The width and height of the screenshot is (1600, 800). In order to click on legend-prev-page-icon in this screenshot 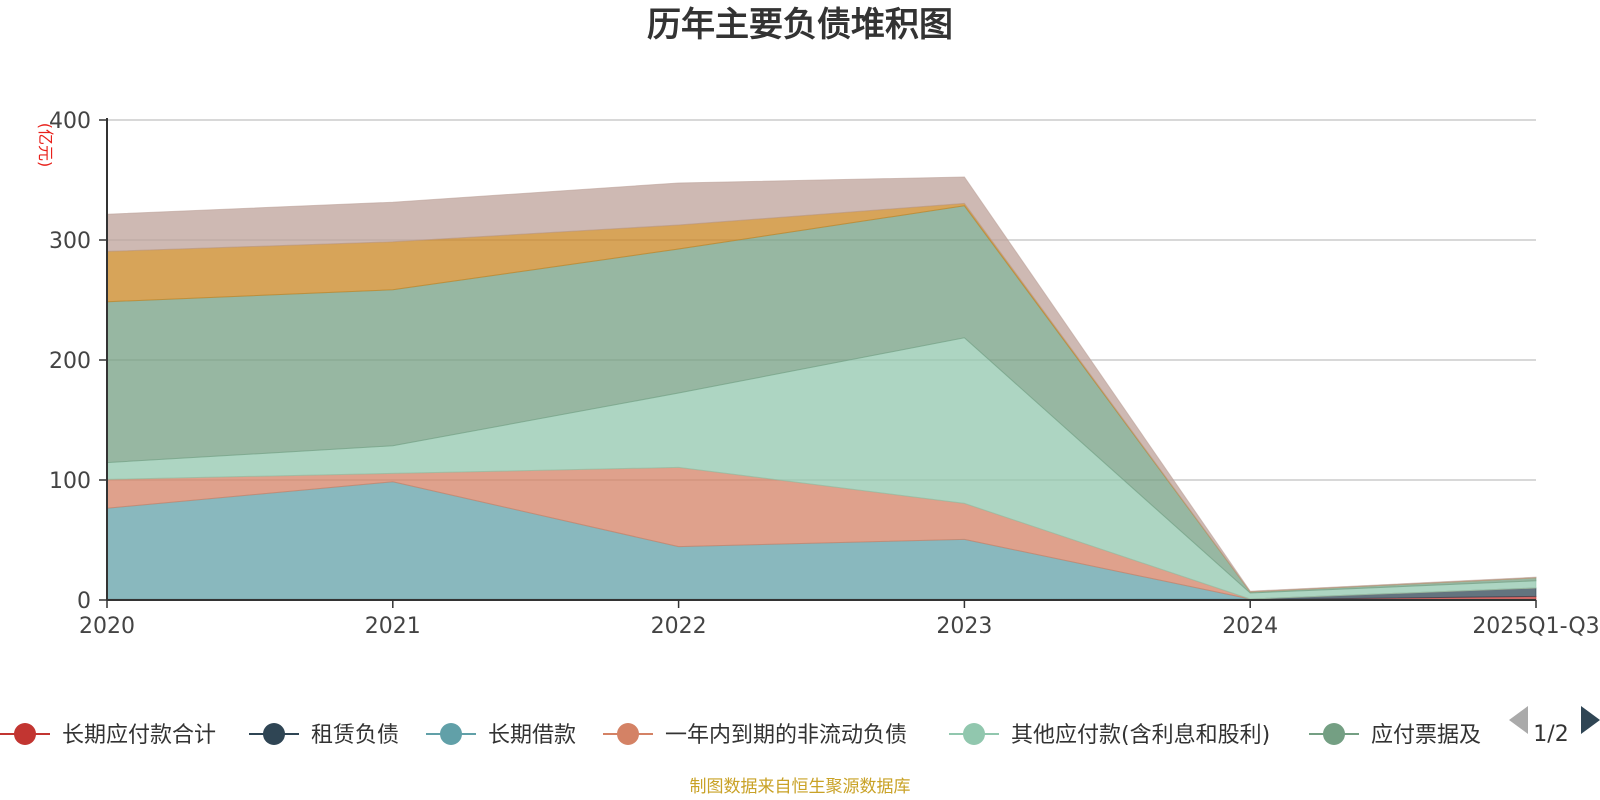, I will do `click(1518, 720)`.